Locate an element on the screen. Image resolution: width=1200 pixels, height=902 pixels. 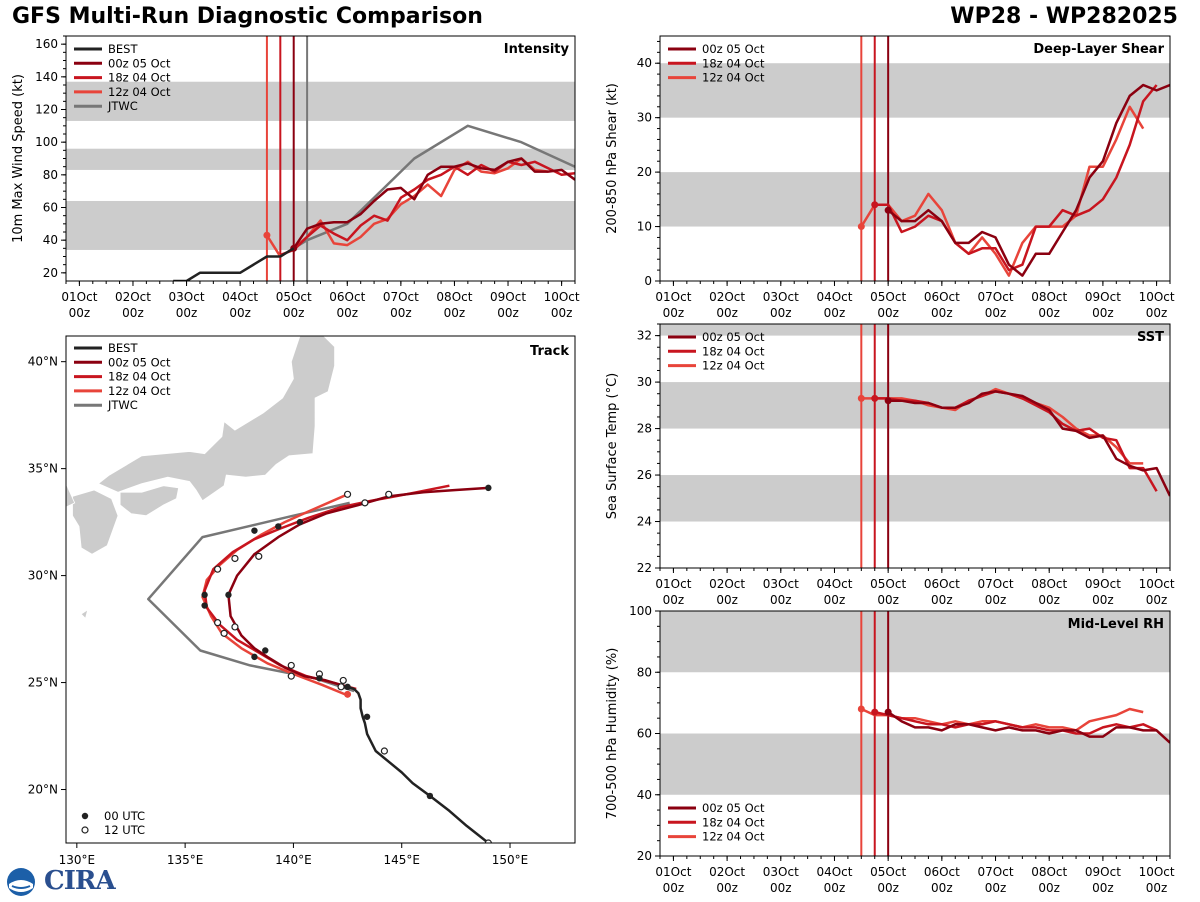
x-tick-label: 06Oct is located at coordinates (942, 297).